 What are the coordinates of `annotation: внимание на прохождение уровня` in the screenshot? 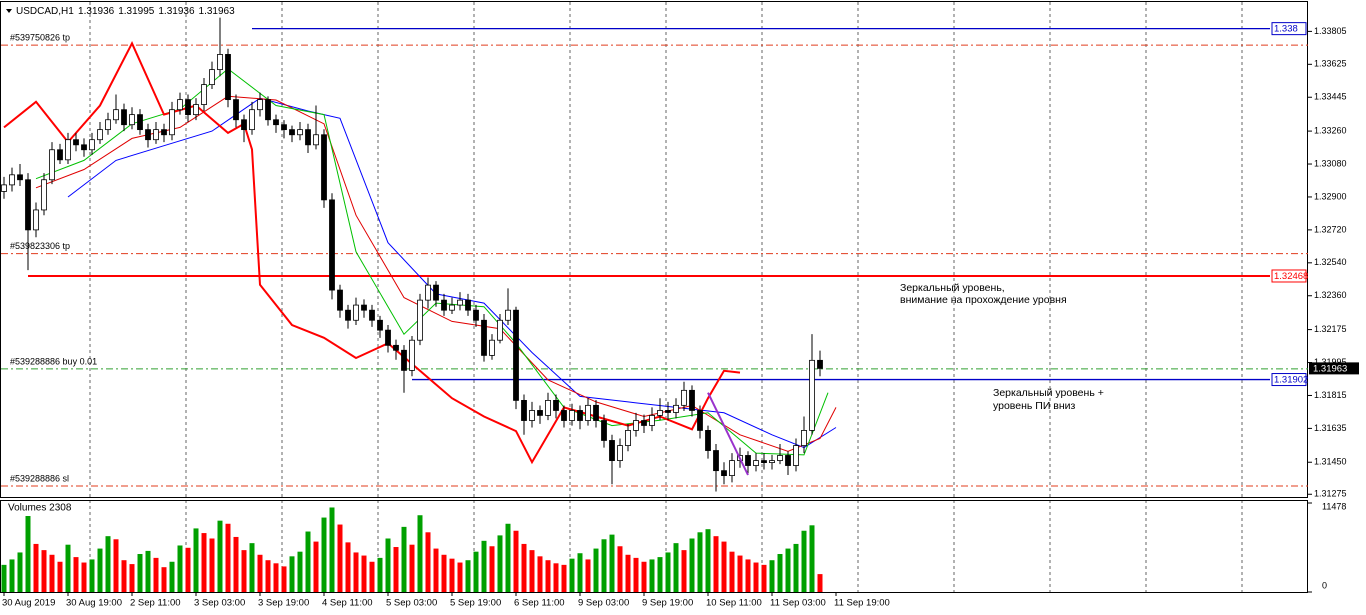 It's located at (983, 300).